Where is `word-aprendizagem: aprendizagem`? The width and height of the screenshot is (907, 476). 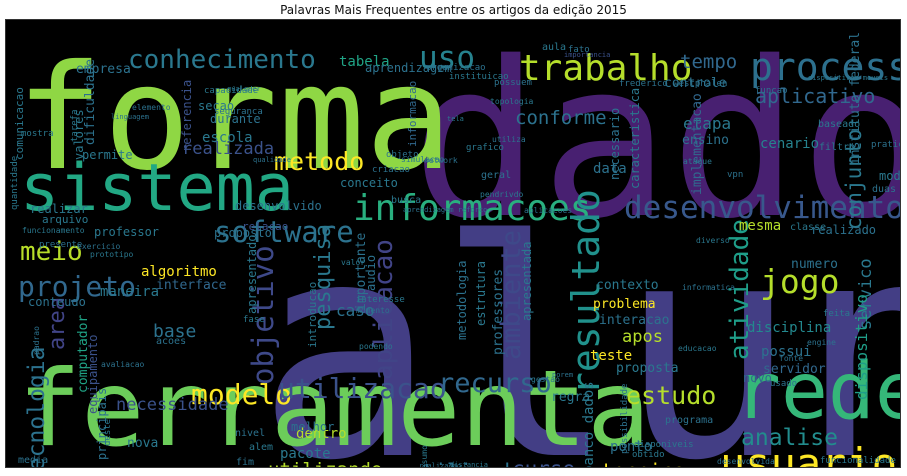
word-aprendizagem: aprendizagem is located at coordinates (408, 68).